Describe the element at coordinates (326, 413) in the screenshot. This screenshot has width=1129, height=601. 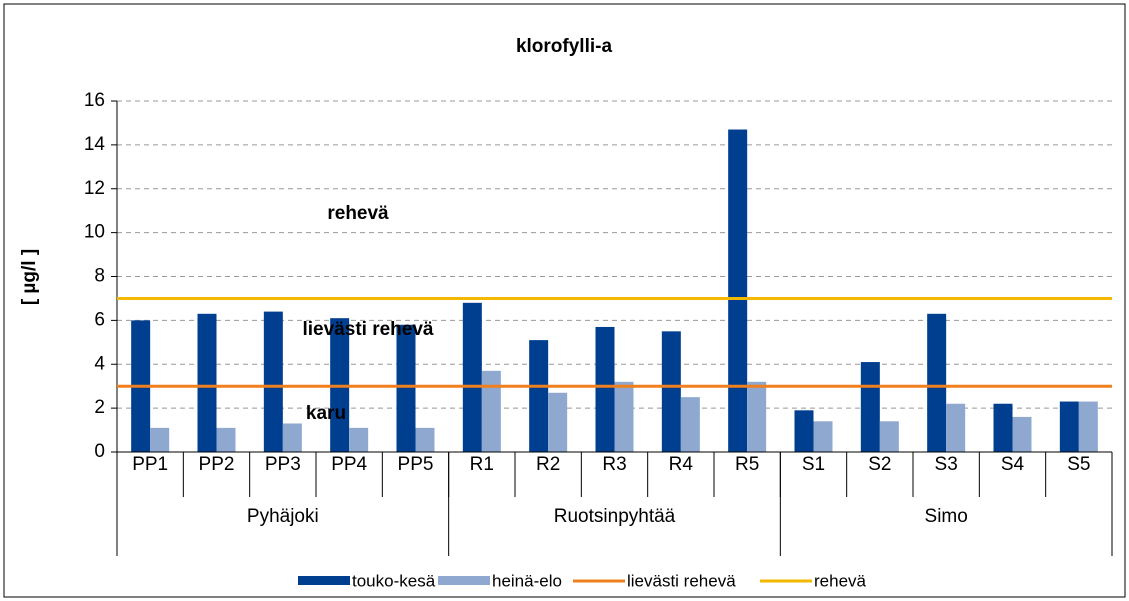
I see `annotation: karu` at that location.